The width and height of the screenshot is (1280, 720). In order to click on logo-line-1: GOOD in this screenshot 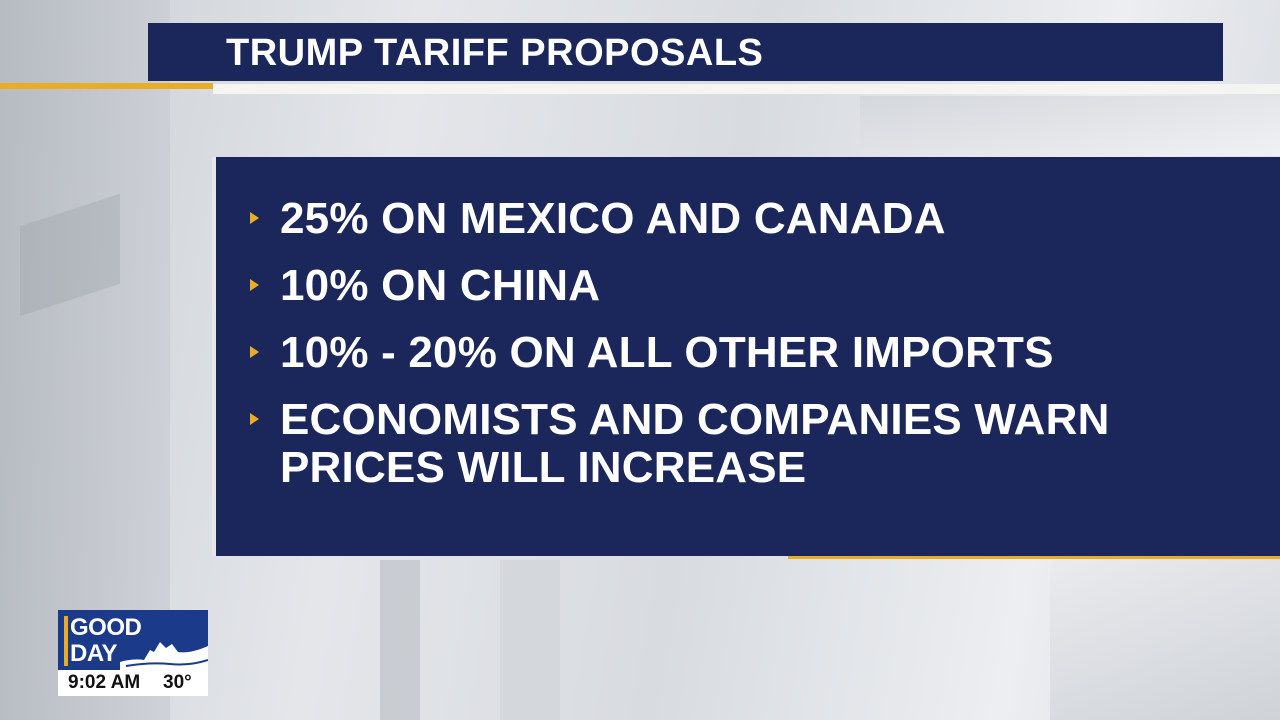, I will do `click(106, 627)`.